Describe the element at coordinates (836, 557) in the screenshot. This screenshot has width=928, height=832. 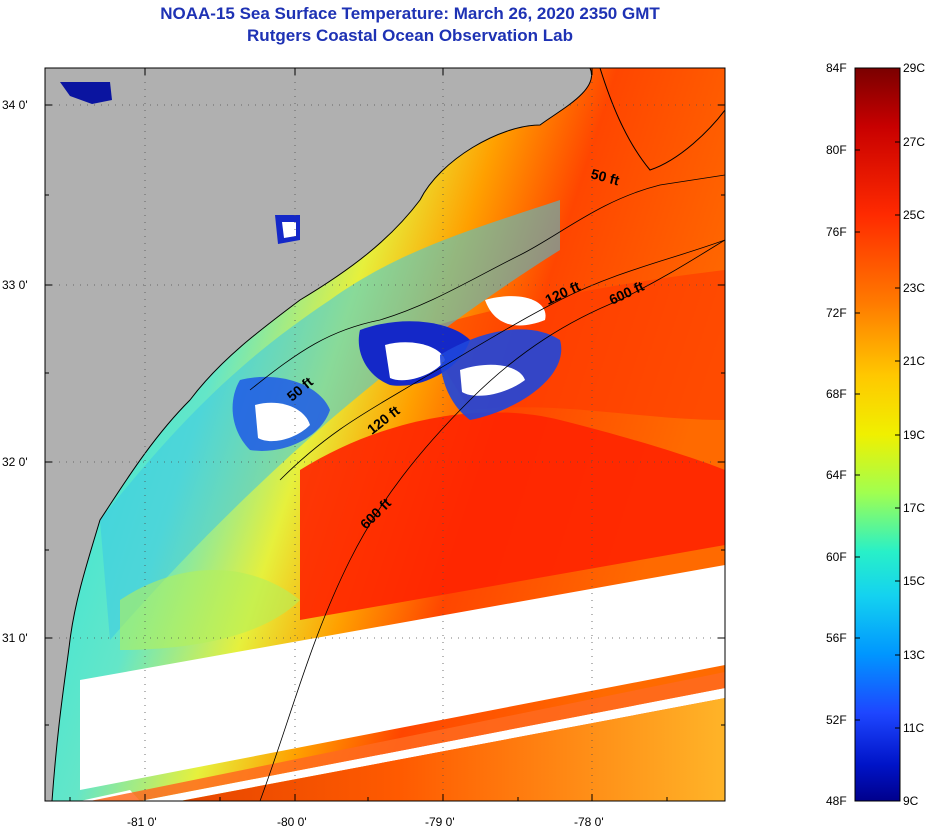
I see `cb-f-60: 60F` at that location.